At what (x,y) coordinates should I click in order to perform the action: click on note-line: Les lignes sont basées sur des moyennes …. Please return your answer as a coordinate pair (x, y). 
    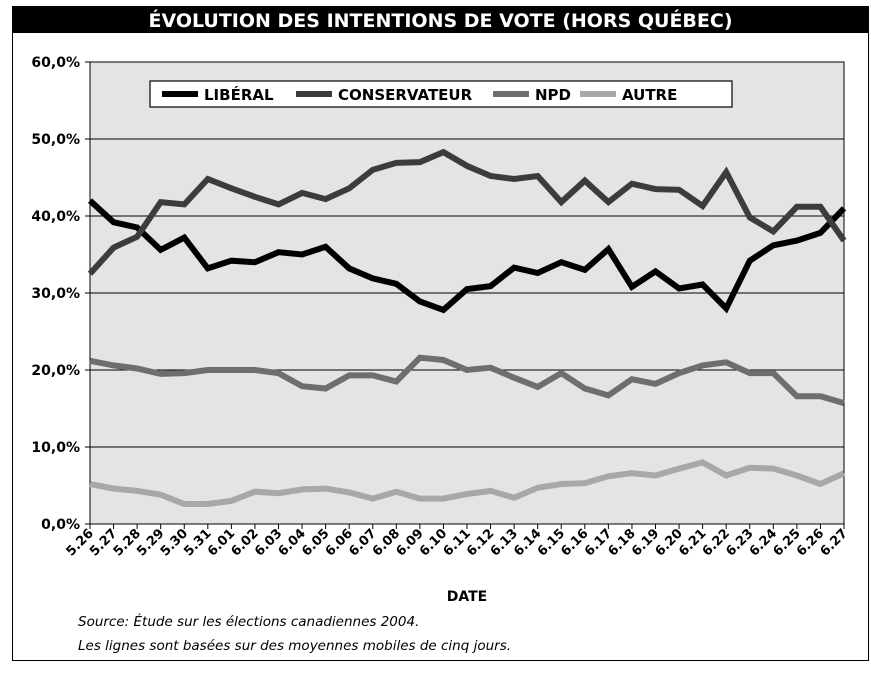
    Looking at the image, I should click on (295, 646).